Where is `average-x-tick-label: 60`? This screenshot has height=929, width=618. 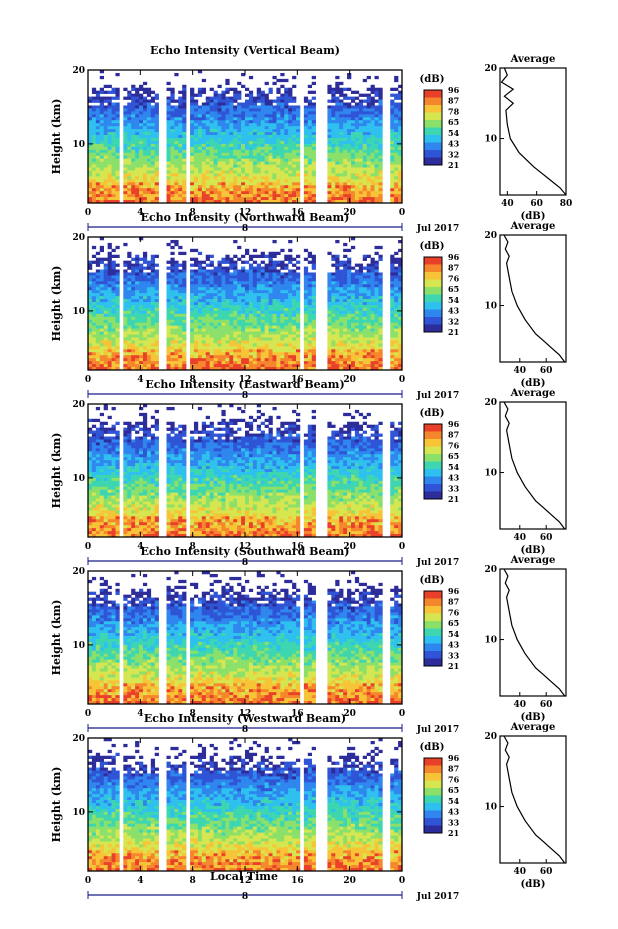 average-x-tick-label: 60 is located at coordinates (536, 204).